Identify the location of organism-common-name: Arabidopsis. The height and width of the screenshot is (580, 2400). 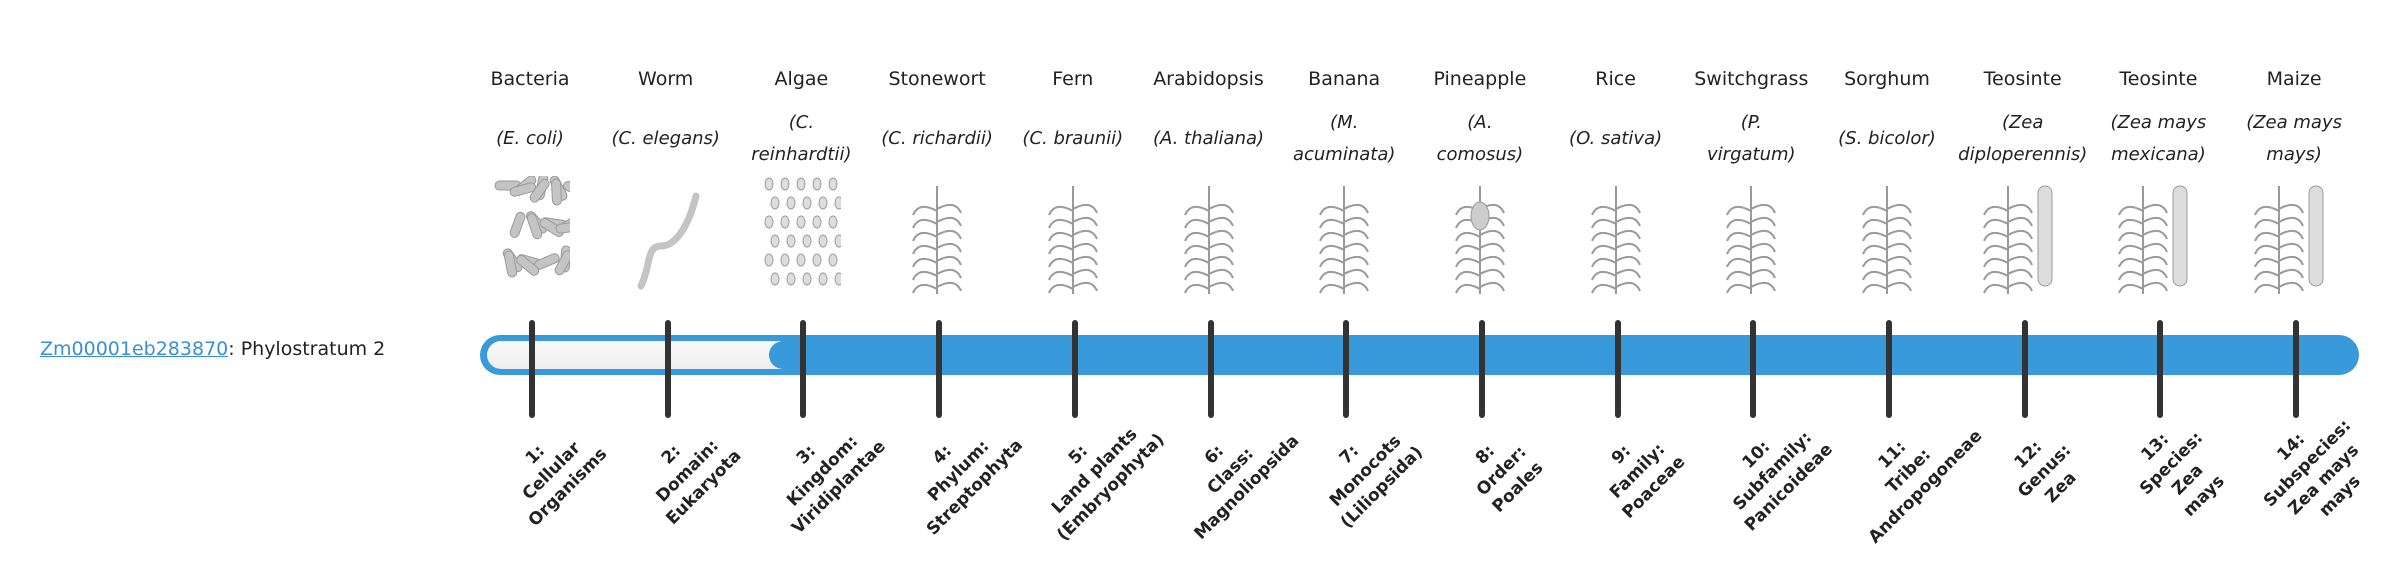
(1208, 79).